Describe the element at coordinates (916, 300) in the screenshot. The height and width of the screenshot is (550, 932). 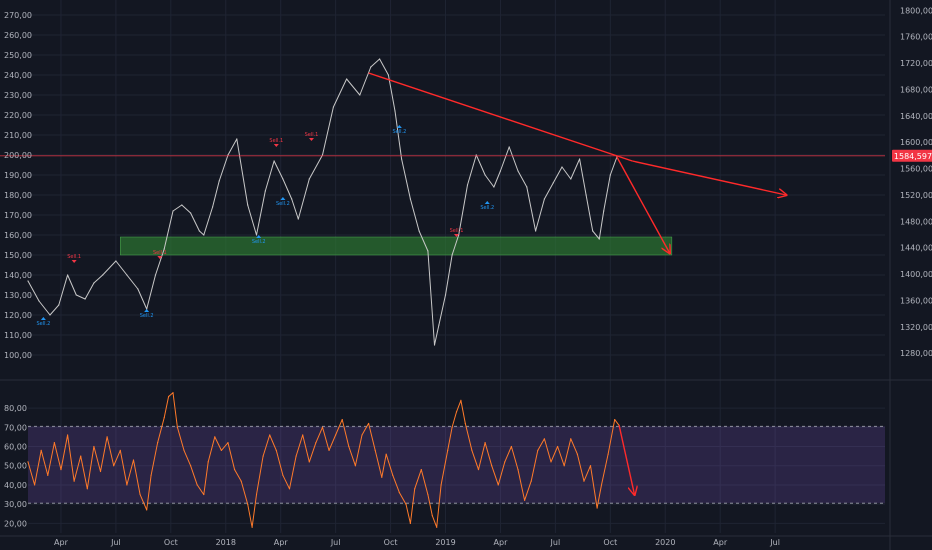
I see `right-tick-label: 1360,000` at that location.